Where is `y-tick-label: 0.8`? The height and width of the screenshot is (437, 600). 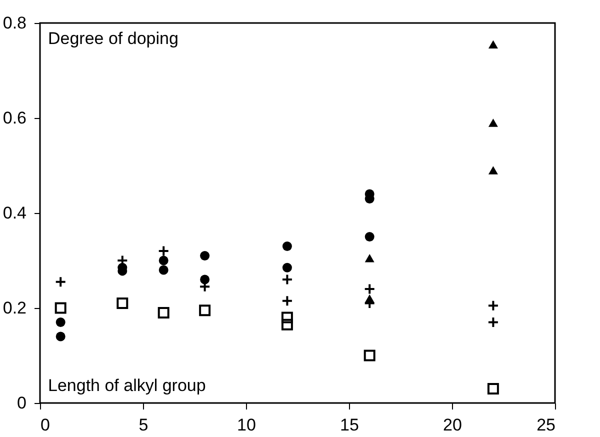
y-tick-label: 0.8 is located at coordinates (14, 23).